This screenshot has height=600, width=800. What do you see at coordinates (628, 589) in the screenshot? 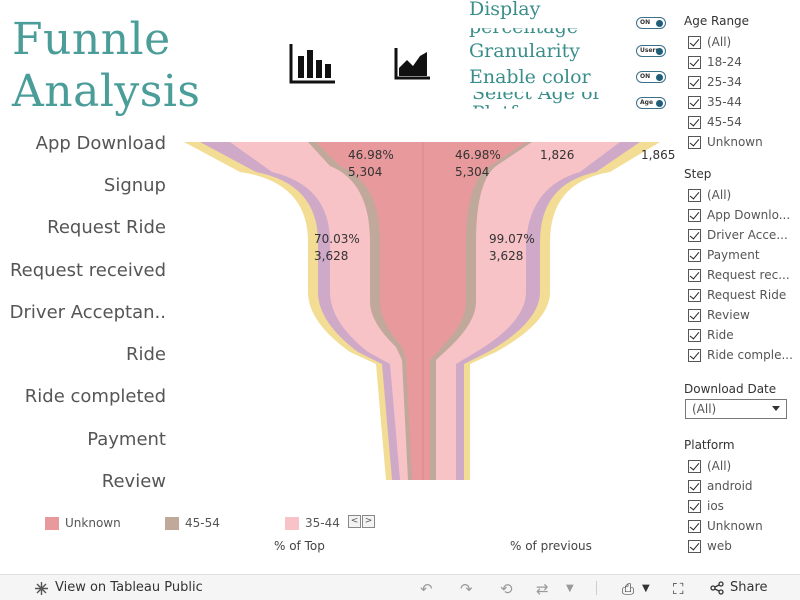
I see `download-icon: ⎙` at bounding box center [628, 589].